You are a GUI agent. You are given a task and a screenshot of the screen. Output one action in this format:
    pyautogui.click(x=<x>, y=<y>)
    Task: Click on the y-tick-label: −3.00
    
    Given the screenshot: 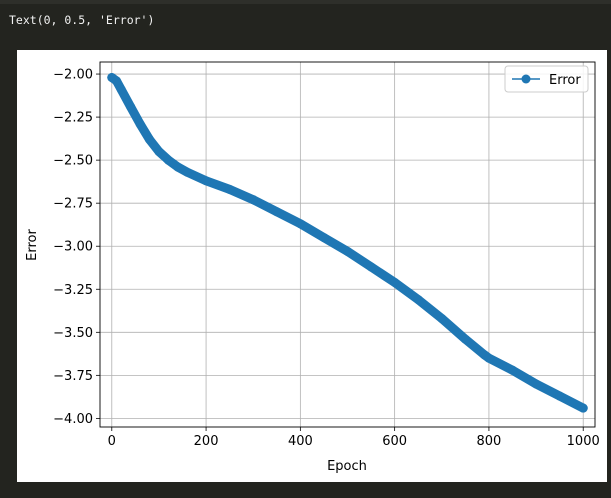 What is the action you would take?
    pyautogui.click(x=73, y=247)
    